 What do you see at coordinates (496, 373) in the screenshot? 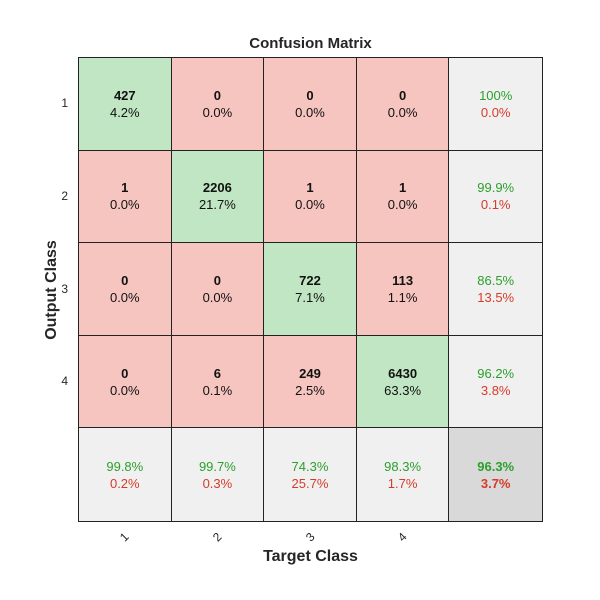
I see `summary-correct: 96.2%` at bounding box center [496, 373].